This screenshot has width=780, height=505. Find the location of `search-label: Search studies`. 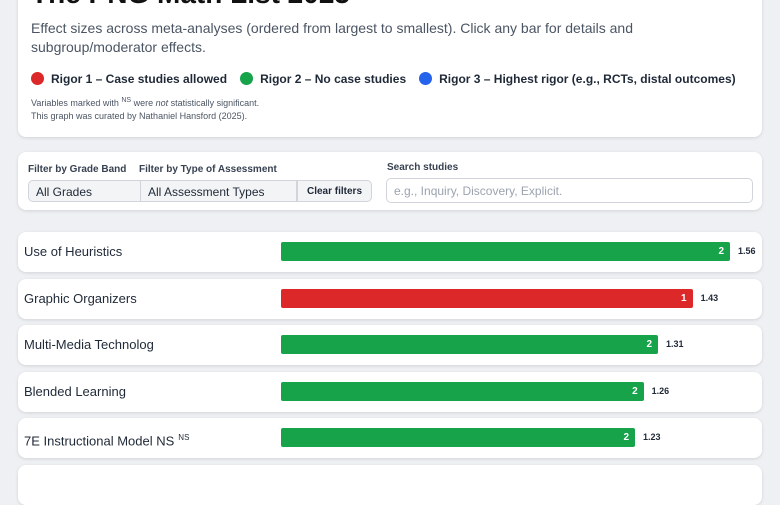

search-label: Search studies is located at coordinates (423, 167).